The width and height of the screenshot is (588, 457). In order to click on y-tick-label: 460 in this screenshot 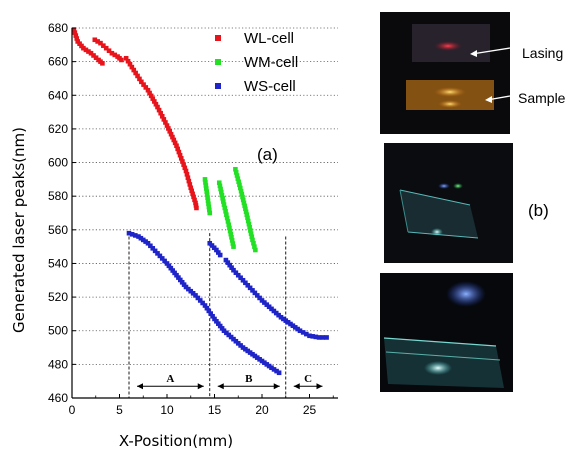, I will do `click(58, 398)`.